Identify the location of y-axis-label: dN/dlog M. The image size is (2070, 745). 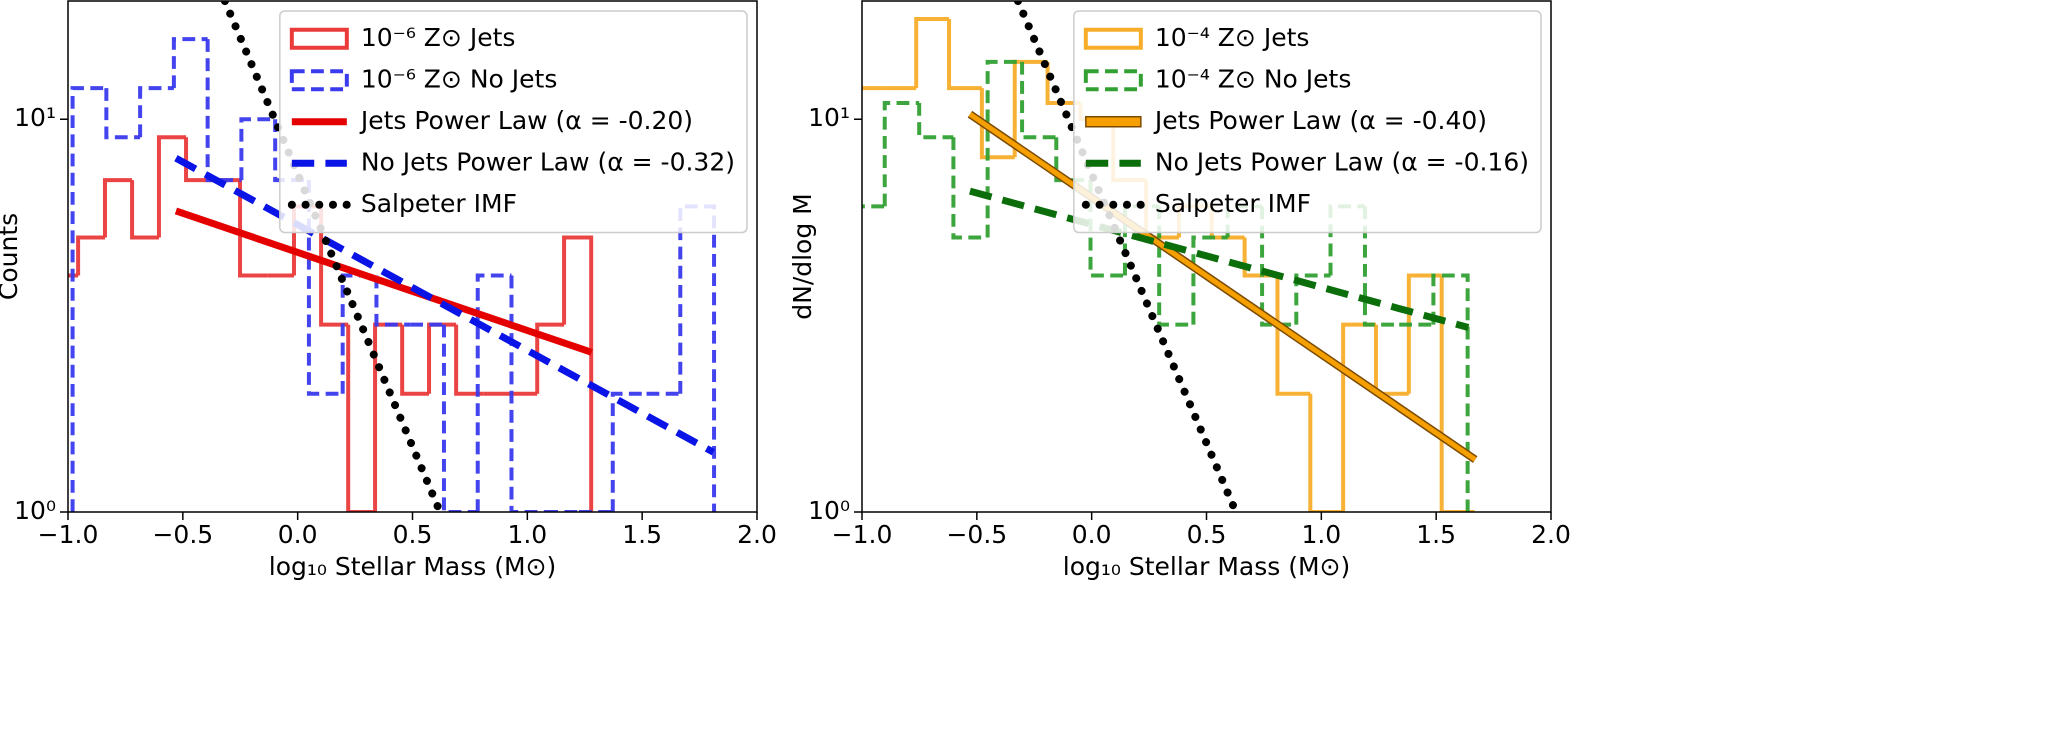
(802, 256).